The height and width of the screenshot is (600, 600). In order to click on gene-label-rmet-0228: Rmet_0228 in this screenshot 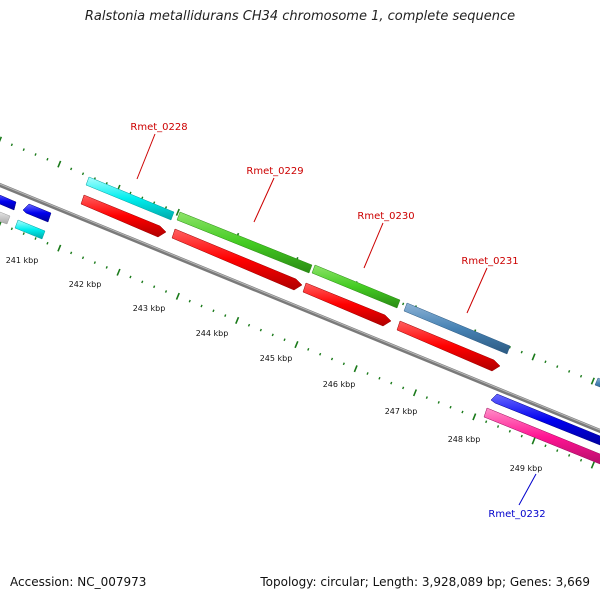, I will do `click(158, 127)`.